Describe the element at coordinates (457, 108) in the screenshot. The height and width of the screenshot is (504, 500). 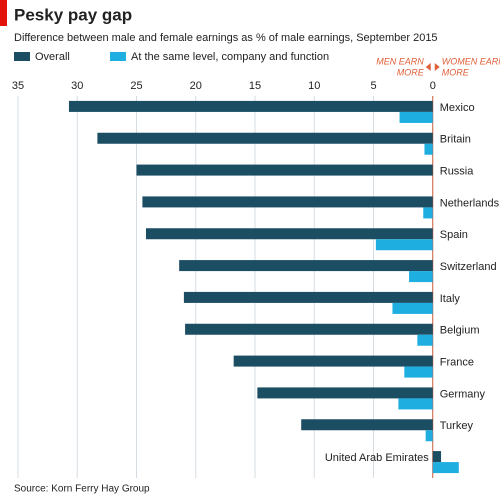
I see `category-label: Mexico` at that location.